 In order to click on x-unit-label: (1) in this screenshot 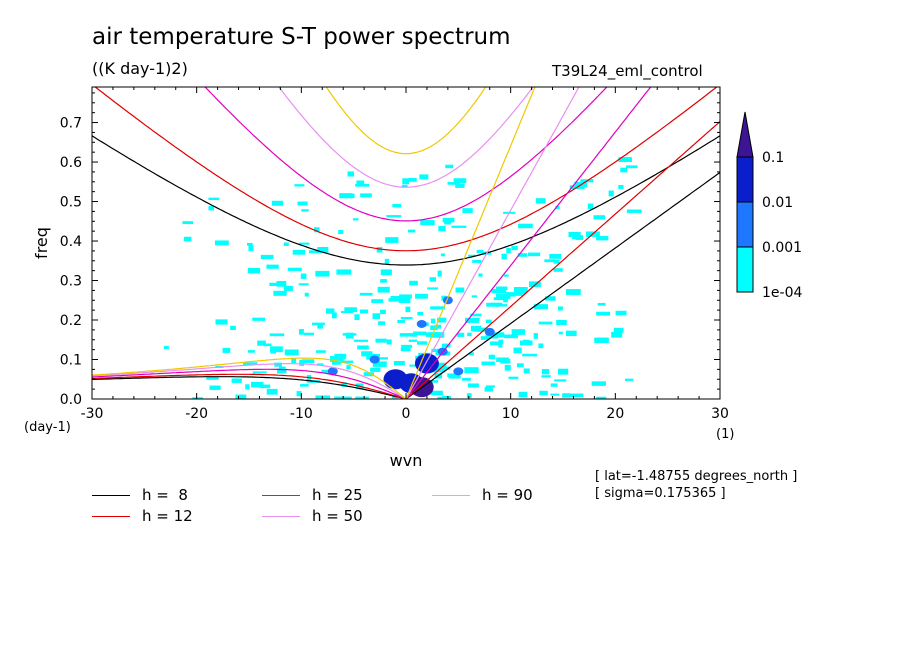, I will do `click(725, 434)`.